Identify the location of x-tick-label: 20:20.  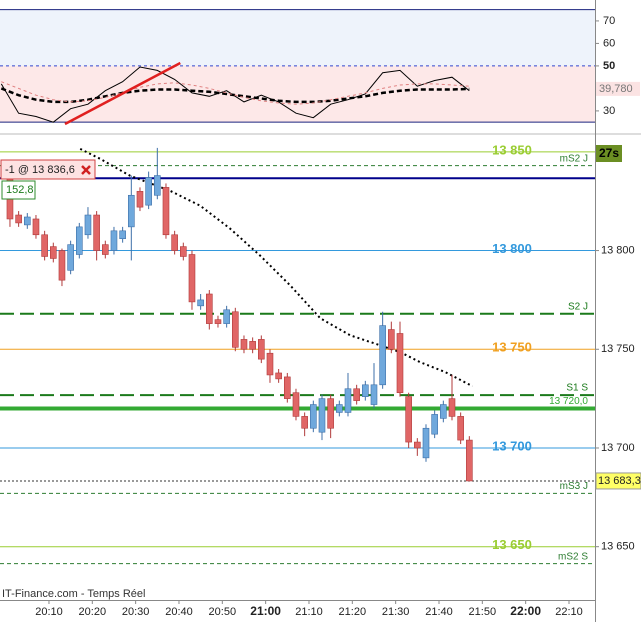
(93, 612).